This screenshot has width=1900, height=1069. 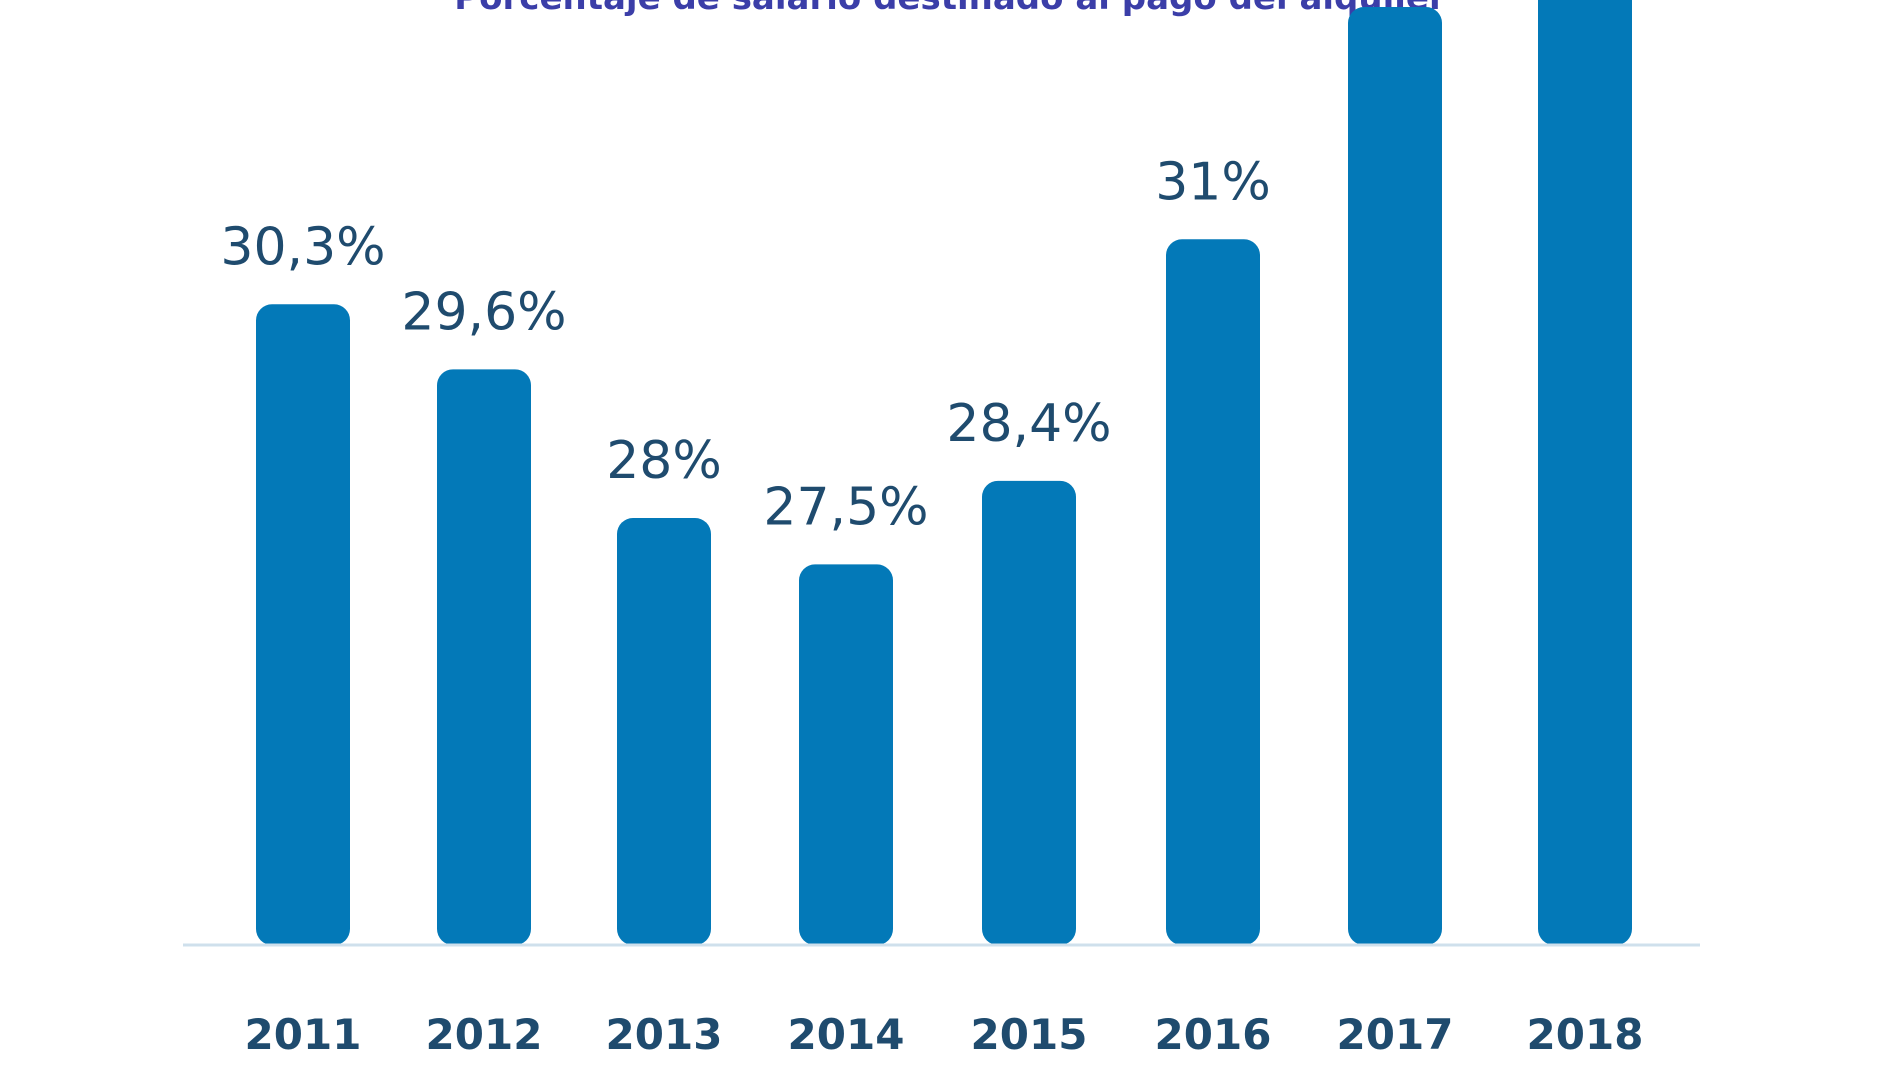 What do you see at coordinates (845, 507) in the screenshot?
I see `value-label-2014: 27,5%` at bounding box center [845, 507].